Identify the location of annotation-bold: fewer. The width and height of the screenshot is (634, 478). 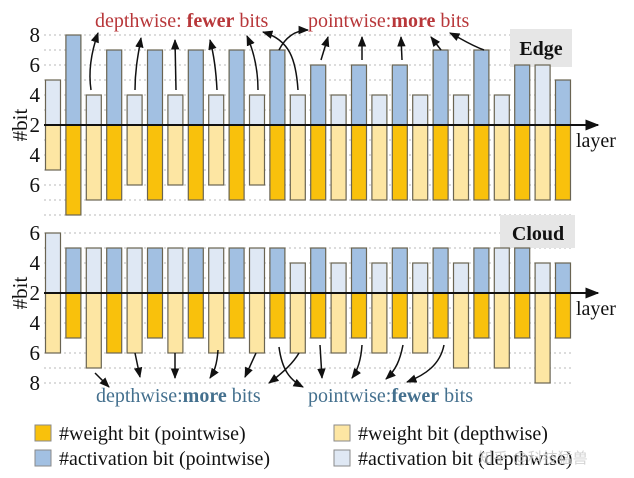
(415, 396).